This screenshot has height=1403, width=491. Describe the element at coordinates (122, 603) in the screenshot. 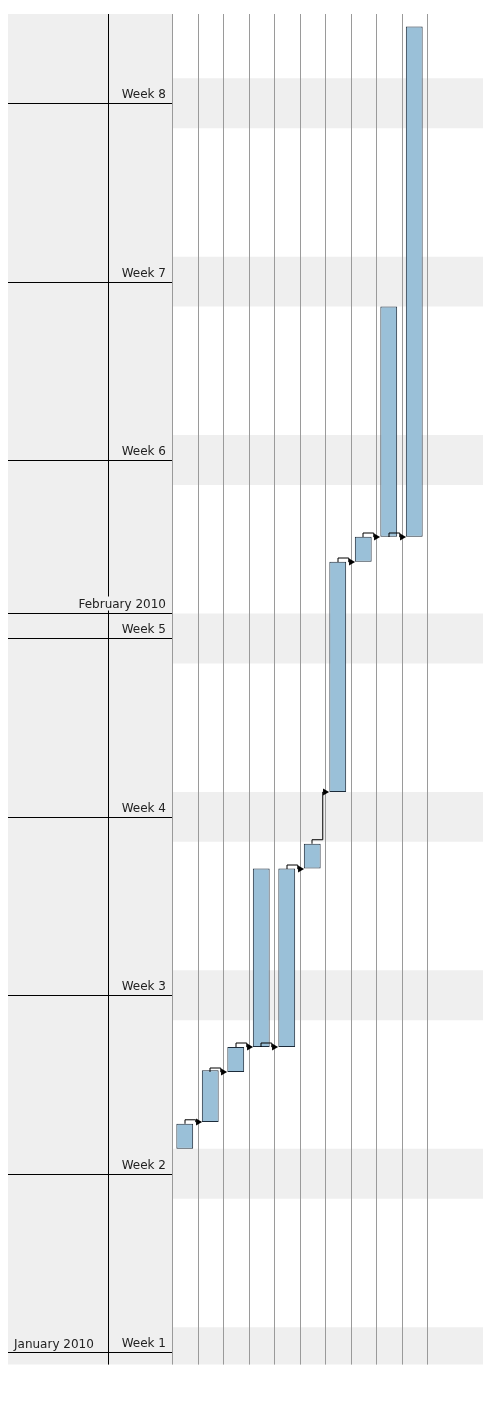

I see `ref-line-label: February 2010` at that location.